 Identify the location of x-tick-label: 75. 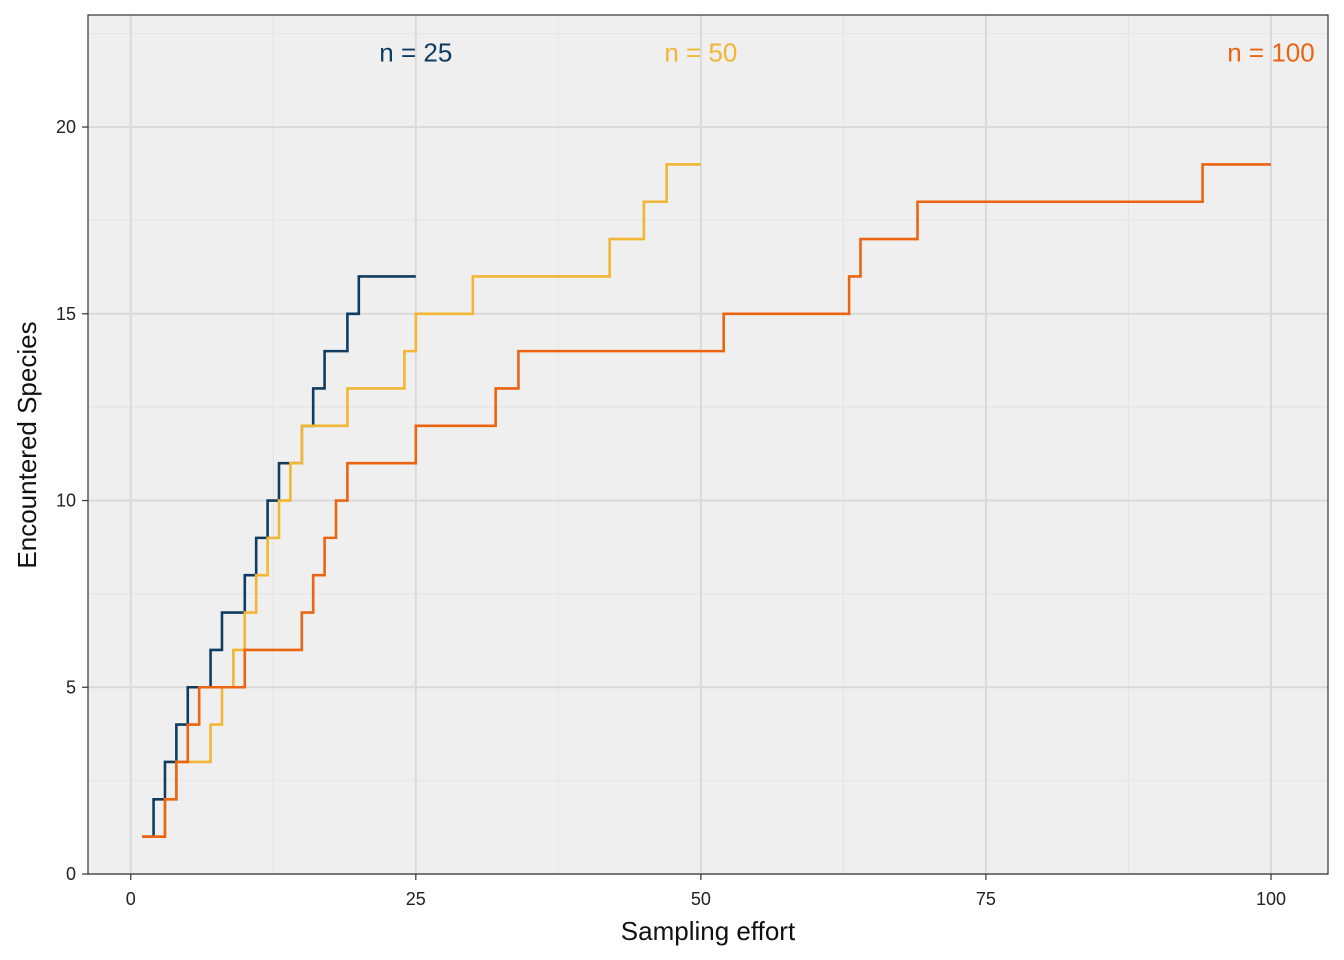
(986, 899).